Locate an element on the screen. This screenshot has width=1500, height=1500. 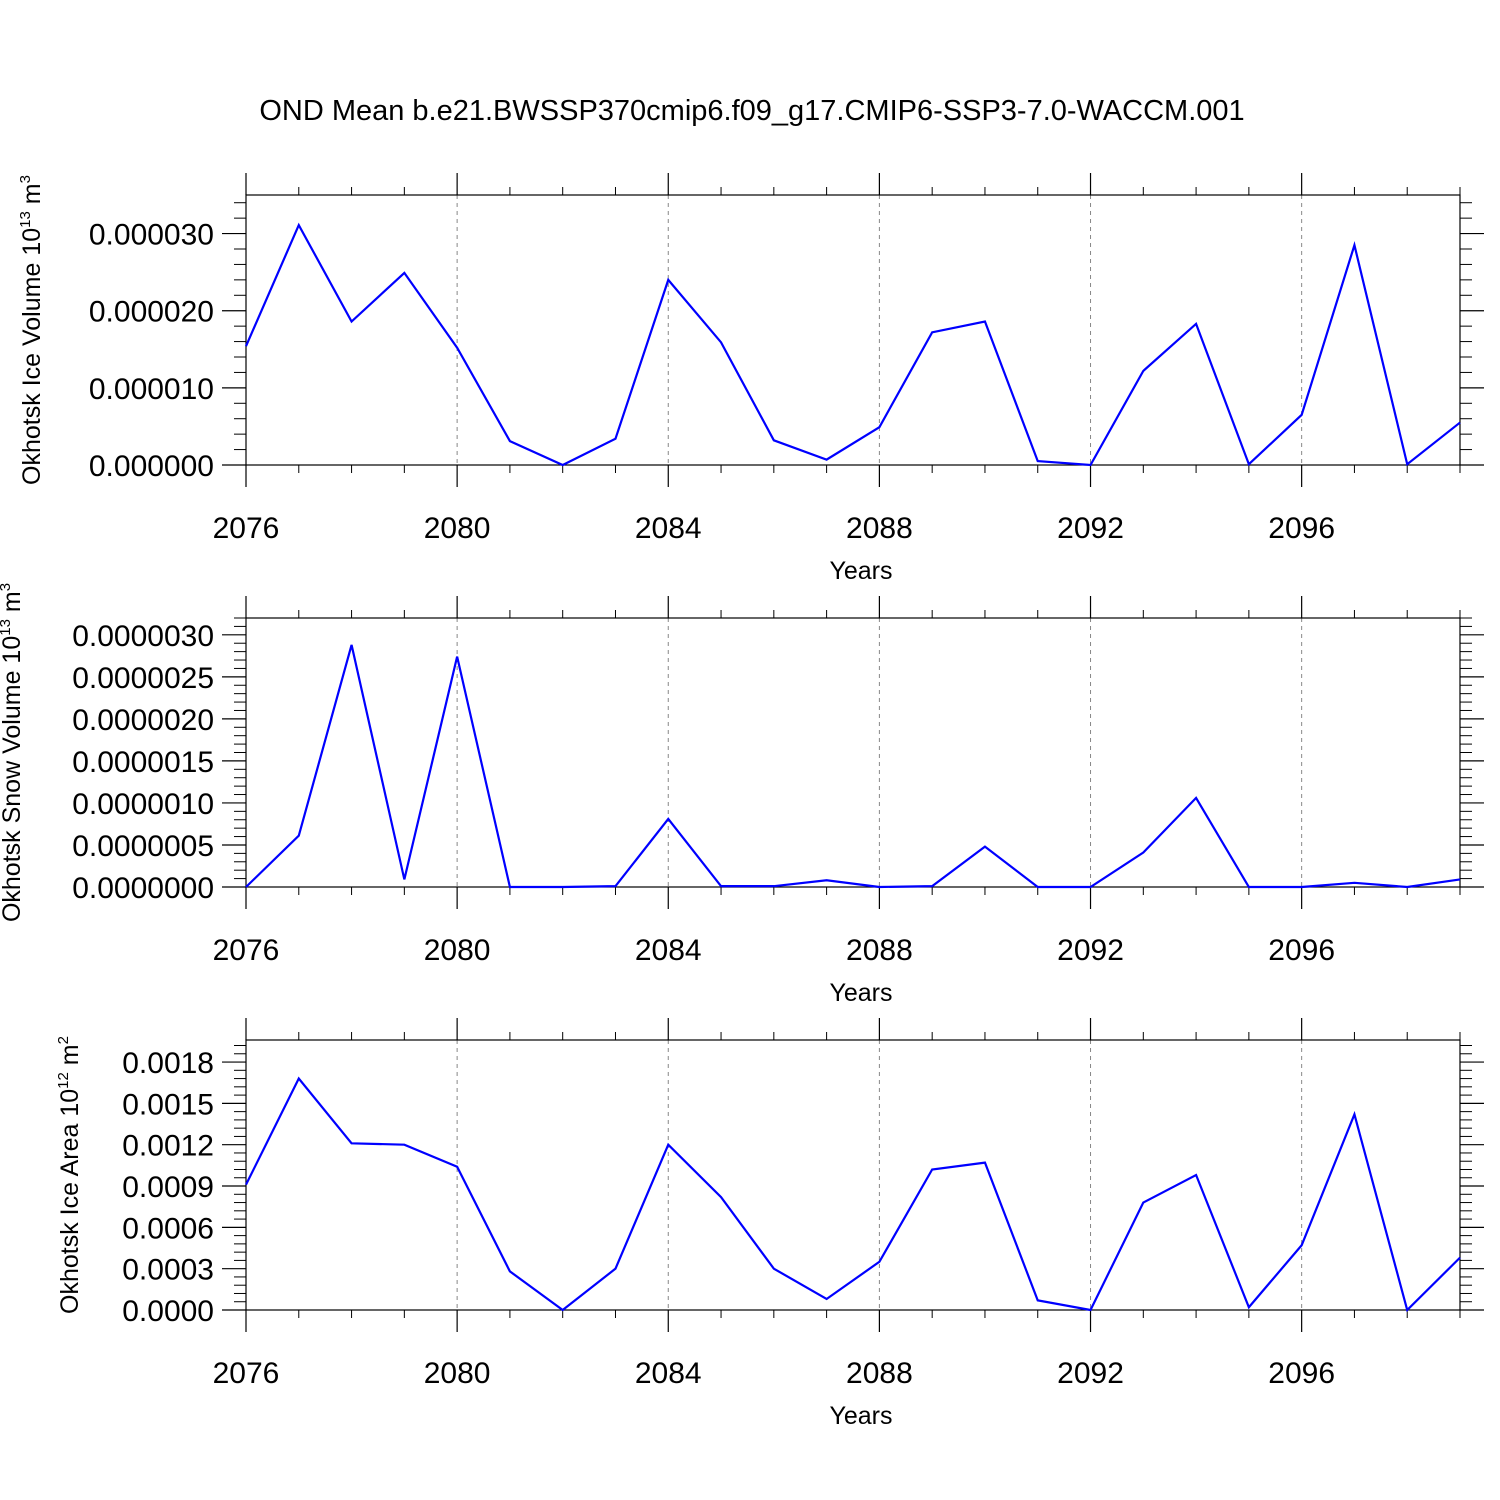
y-tick-label: 0.000030 is located at coordinates (151, 235).